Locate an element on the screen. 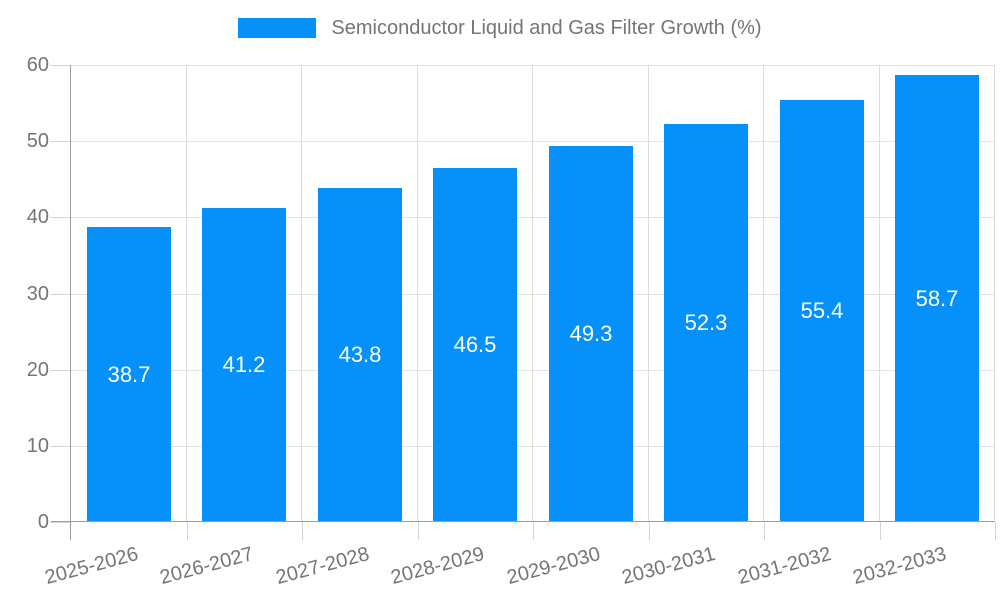 Image resolution: width=1000 pixels, height=600 pixels. x-tick-label: 2026-2027 is located at coordinates (206, 566).